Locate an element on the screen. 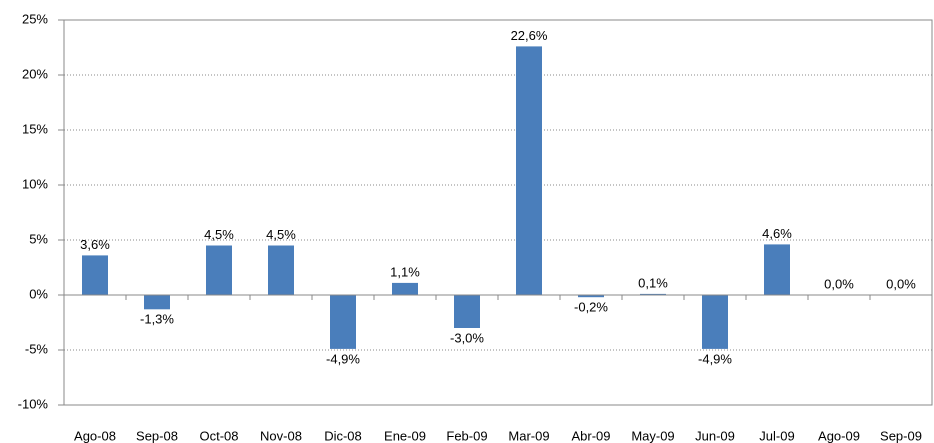 The height and width of the screenshot is (443, 934). y-tick-label: 0% is located at coordinates (38, 293).